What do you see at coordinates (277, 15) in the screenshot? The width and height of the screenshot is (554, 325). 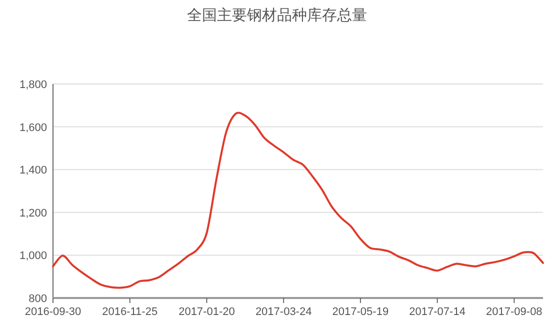 I see `chart-title: 全国主要钢材品种库存总量` at bounding box center [277, 15].